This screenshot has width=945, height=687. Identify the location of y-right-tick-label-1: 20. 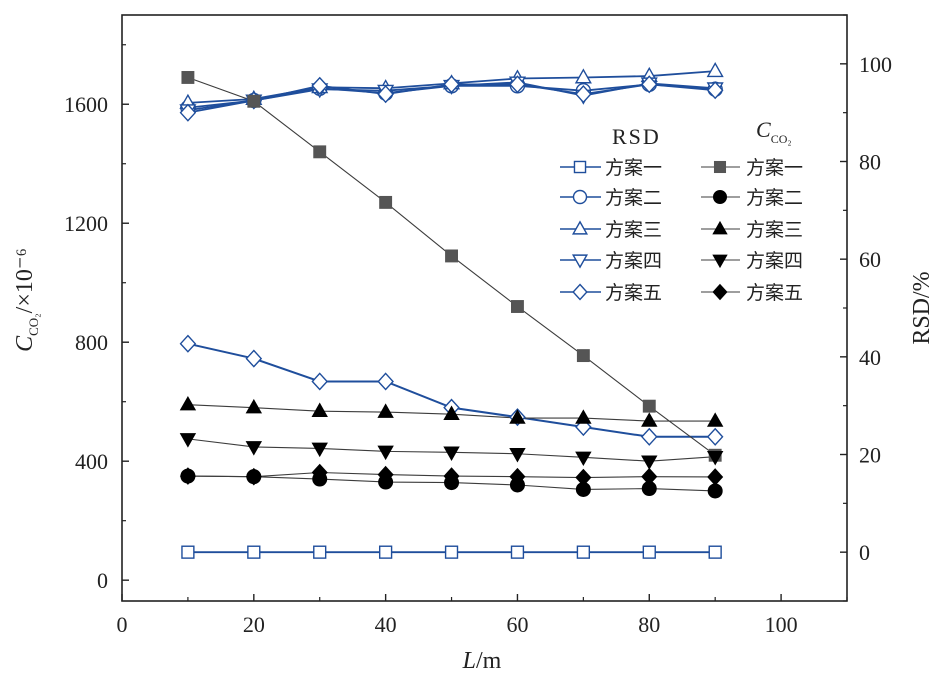
(870, 455).